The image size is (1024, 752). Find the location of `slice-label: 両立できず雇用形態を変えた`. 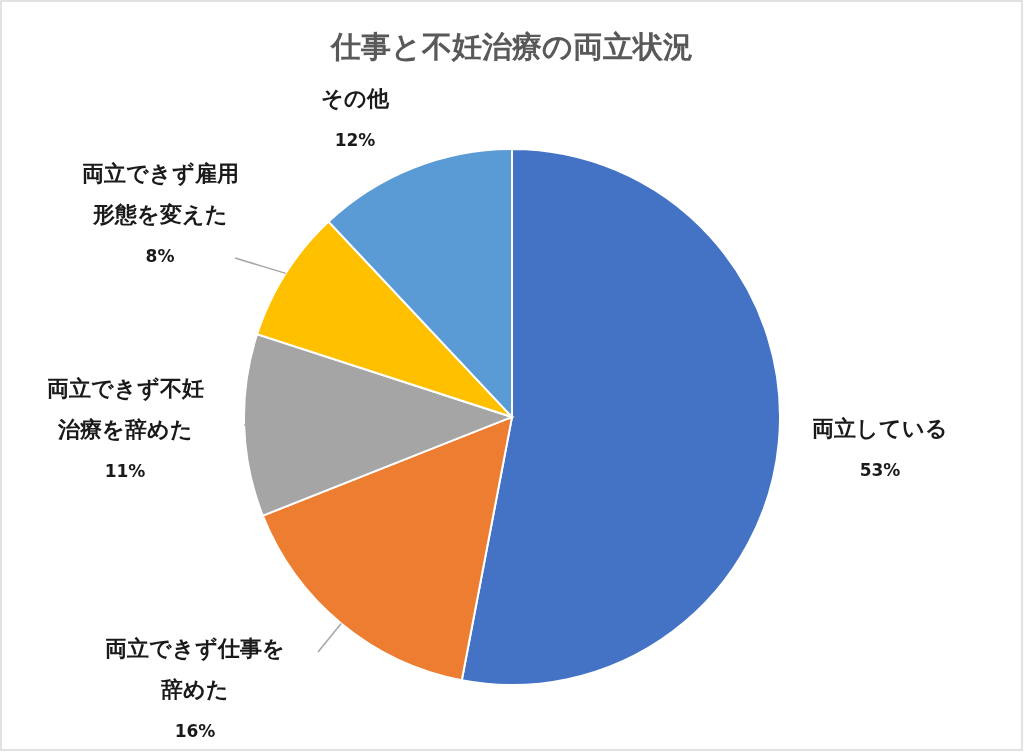

slice-label: 両立できず雇用形態を変えた is located at coordinates (160, 194).